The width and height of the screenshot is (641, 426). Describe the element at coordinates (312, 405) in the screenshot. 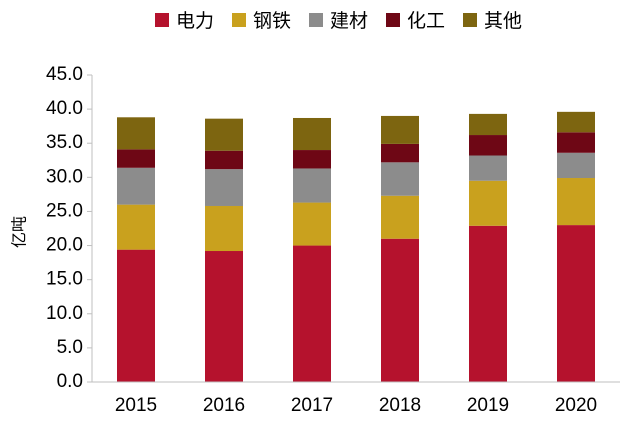

I see `x-tick-label: 2017` at that location.